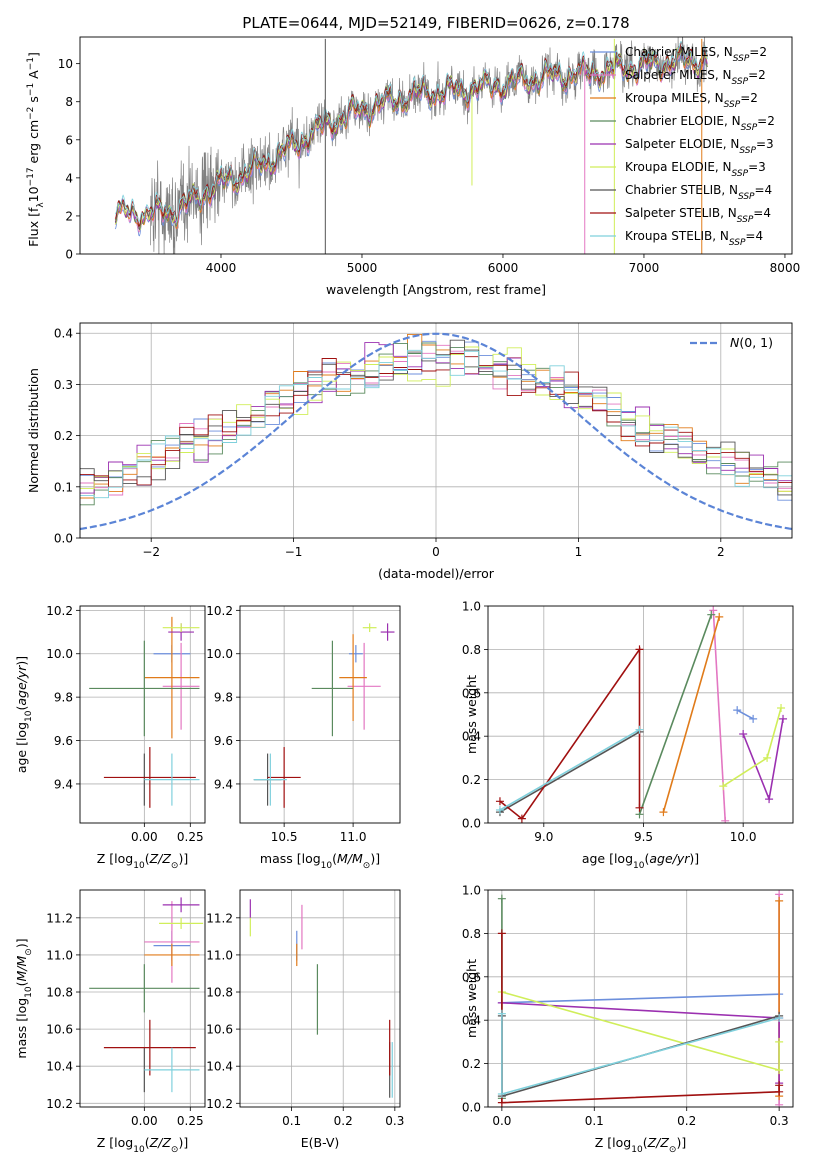  I want to click on x-tick-label: 10.5, so click(284, 837).